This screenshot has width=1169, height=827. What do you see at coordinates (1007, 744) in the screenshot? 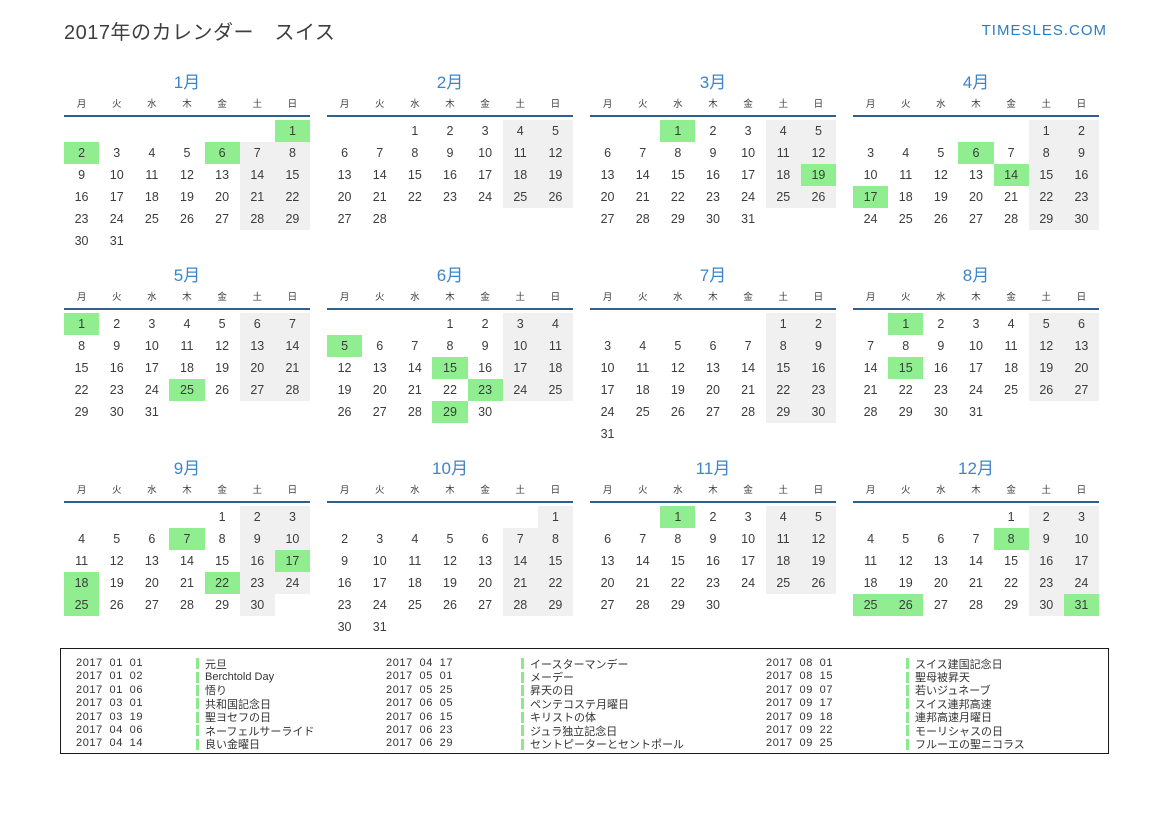
I see `legend-holiday-name: フルーエの聖ニコラス` at bounding box center [1007, 744].